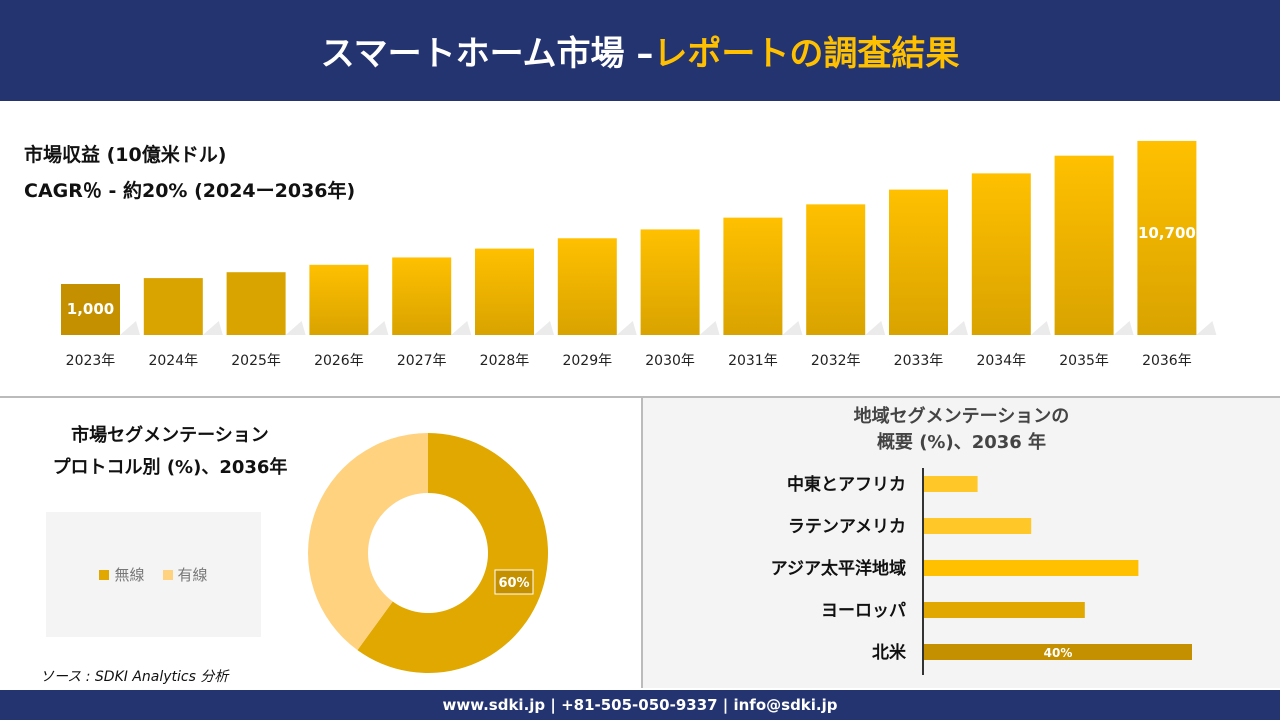  I want to click on revenue-data-label: 1,000, so click(90, 309).